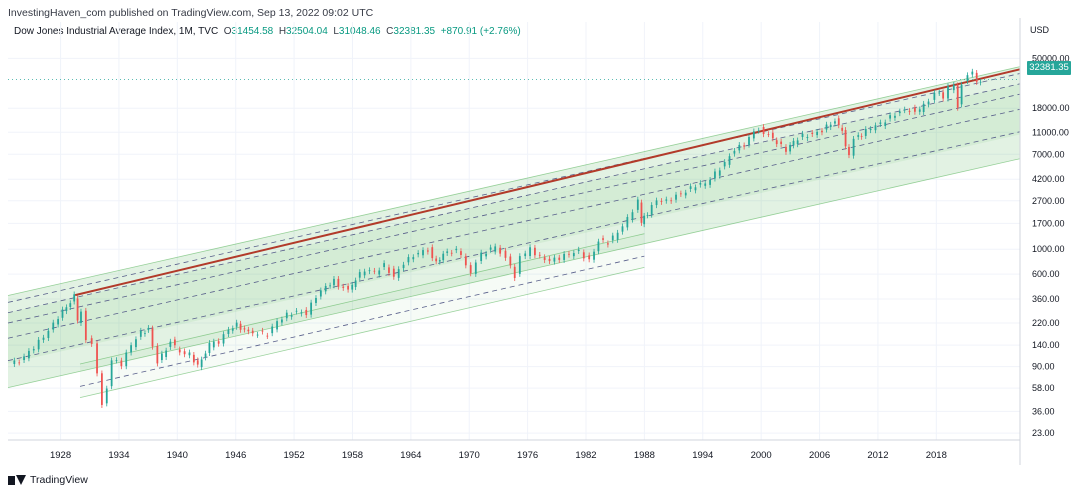  What do you see at coordinates (410, 455) in the screenshot?
I see `time-tick-label: 1964` at bounding box center [410, 455].